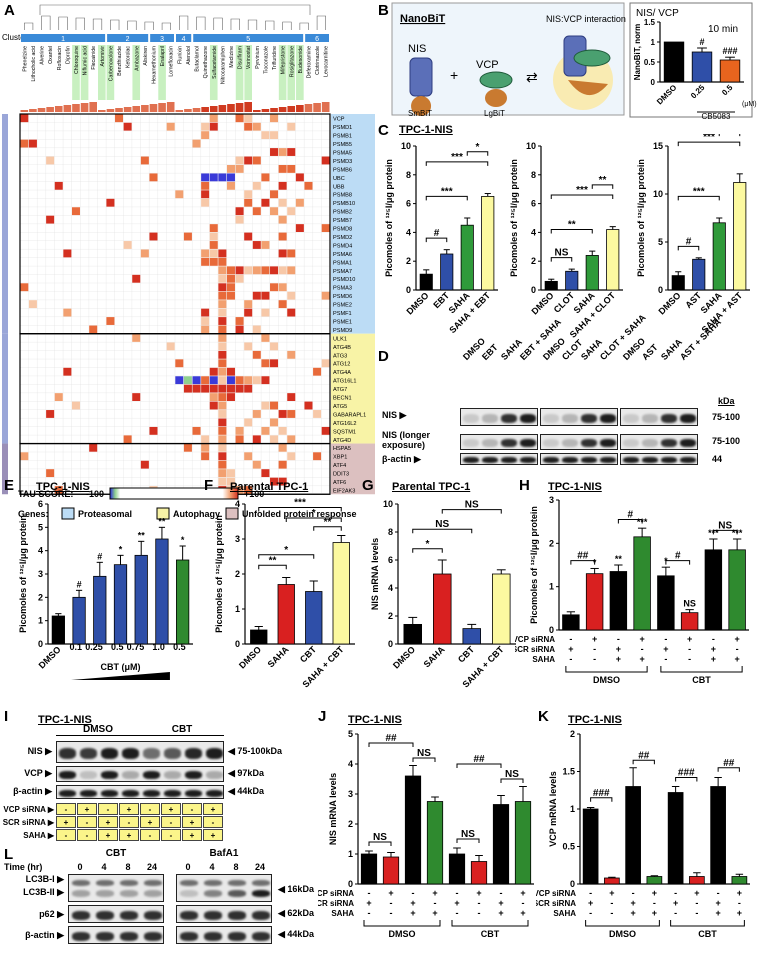 Image resolution: width=757 pixels, height=954 pixels. I want to click on panel-label-a: A, so click(9, 10).